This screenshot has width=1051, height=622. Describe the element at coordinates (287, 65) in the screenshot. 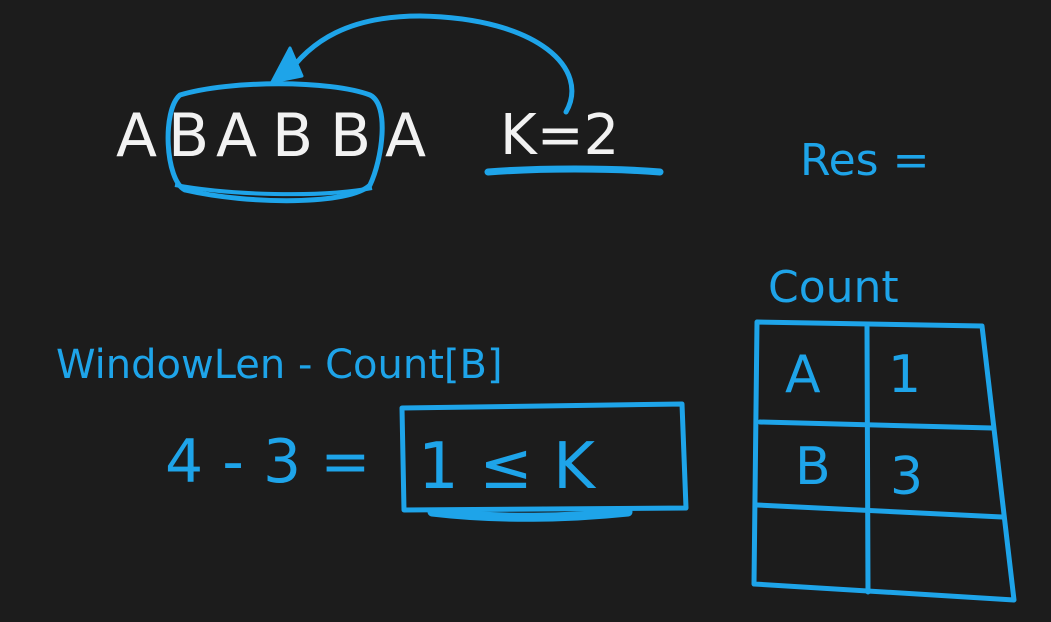

I see `slide-arrow-head` at that location.